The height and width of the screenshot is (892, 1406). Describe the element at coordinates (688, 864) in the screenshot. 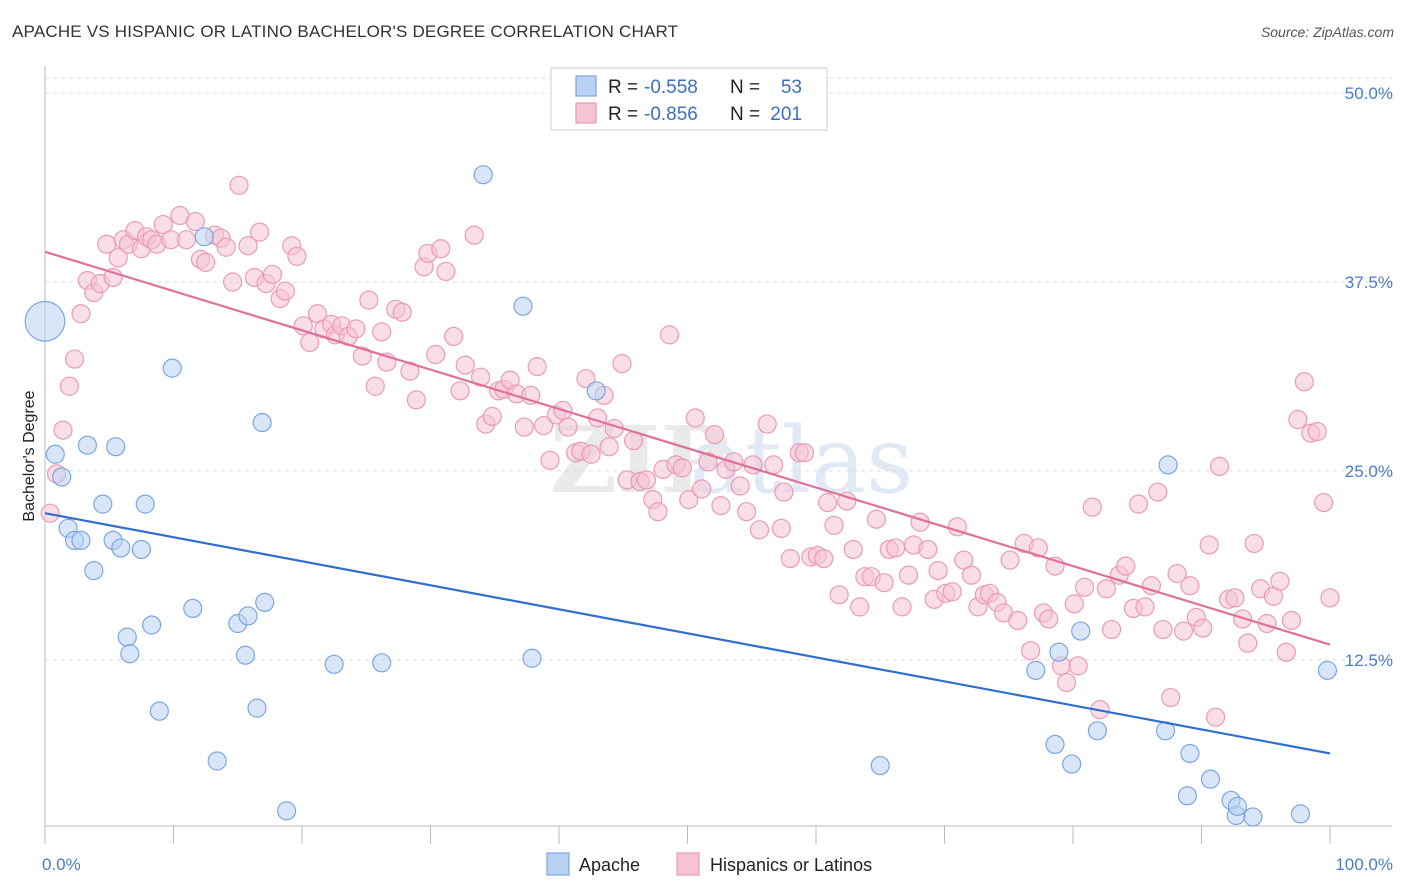

I see `bottom-legend-swatch-hispanic` at that location.